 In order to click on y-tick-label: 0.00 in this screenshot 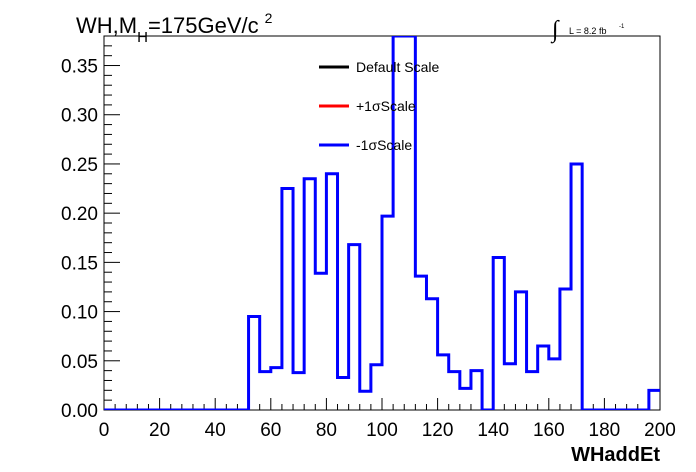, I will do `click(79, 411)`.